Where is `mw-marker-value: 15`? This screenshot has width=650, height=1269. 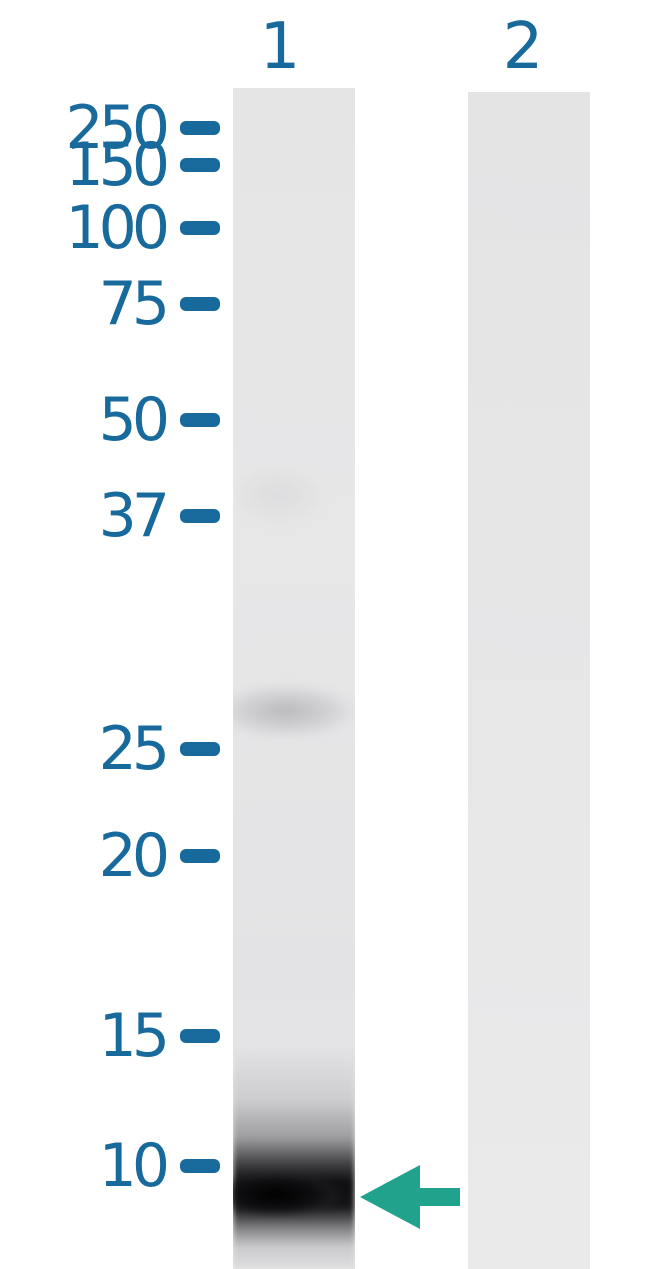 mw-marker-value: 15 is located at coordinates (134, 1036).